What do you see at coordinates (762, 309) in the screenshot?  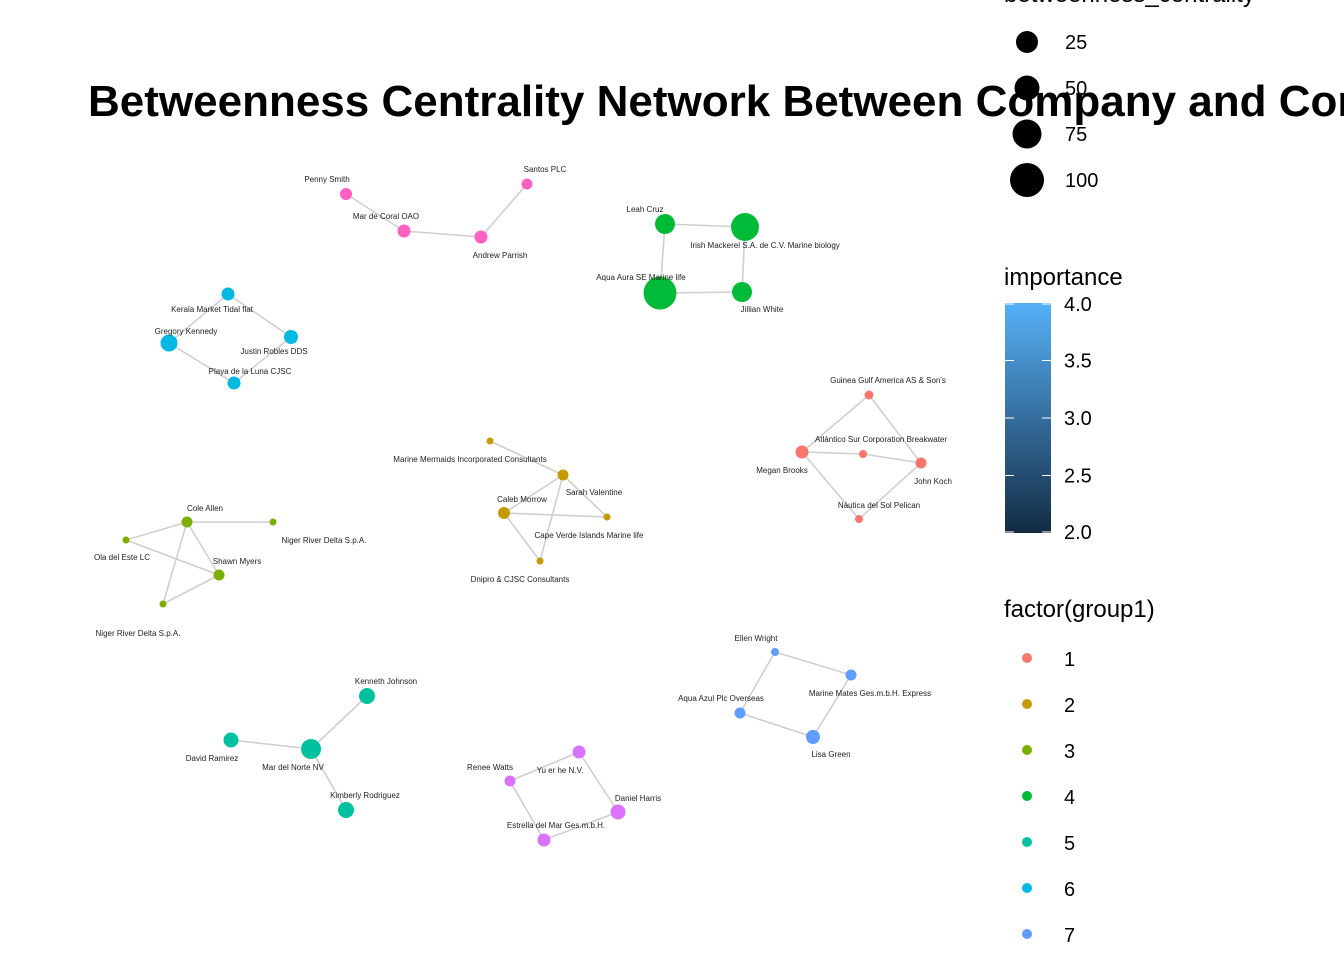 I see `node-label-n8: Jillian White` at bounding box center [762, 309].